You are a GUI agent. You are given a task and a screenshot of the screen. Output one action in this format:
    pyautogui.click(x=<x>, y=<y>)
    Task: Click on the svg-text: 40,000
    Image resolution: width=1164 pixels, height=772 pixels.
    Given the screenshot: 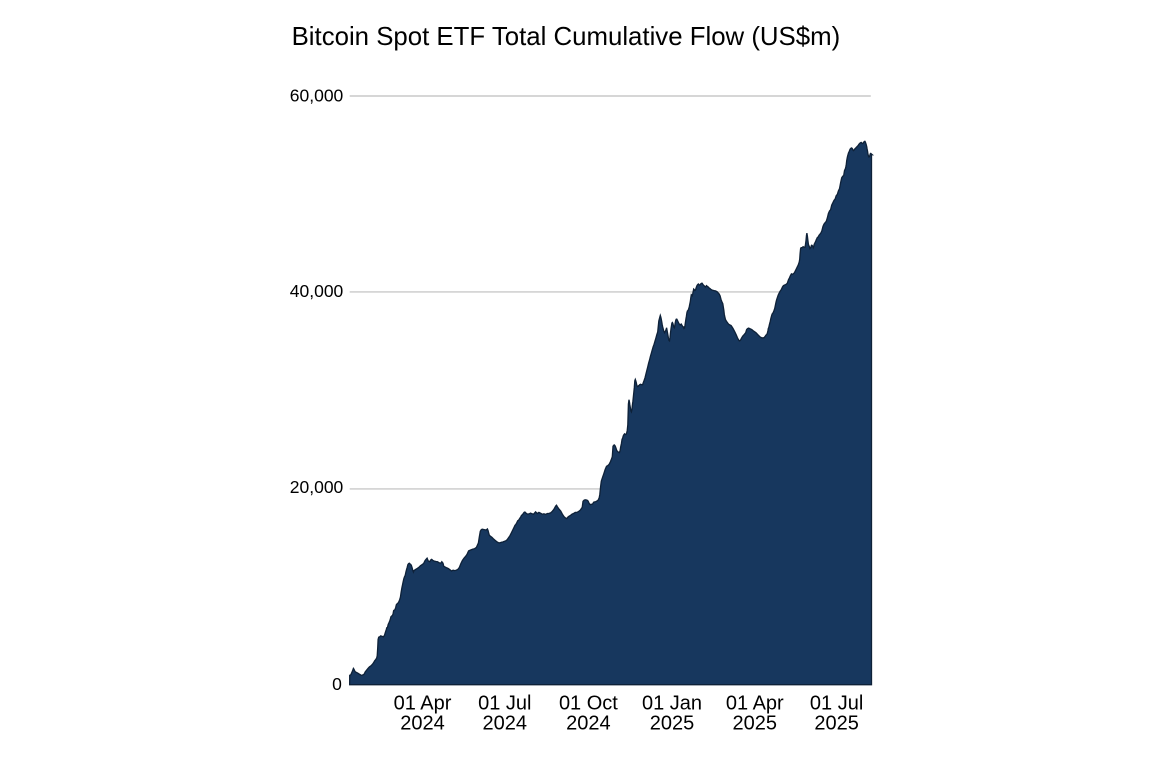 What is the action you would take?
    pyautogui.click(x=317, y=291)
    